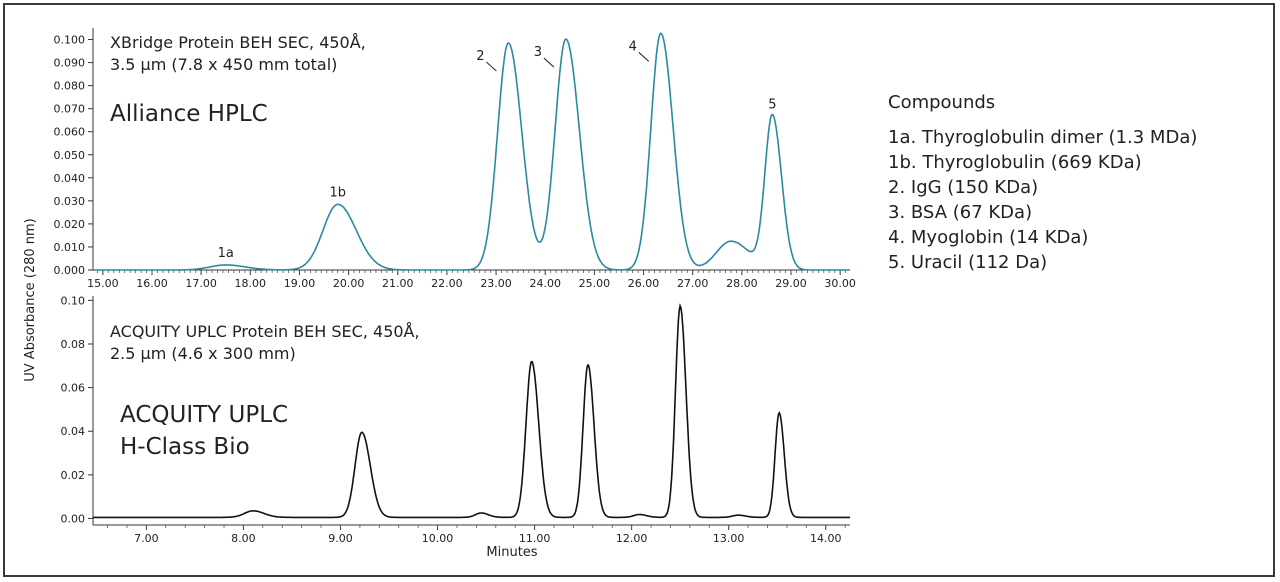  Describe the element at coordinates (349, 283) in the screenshot. I see `x-tick-label: 20.00` at that location.